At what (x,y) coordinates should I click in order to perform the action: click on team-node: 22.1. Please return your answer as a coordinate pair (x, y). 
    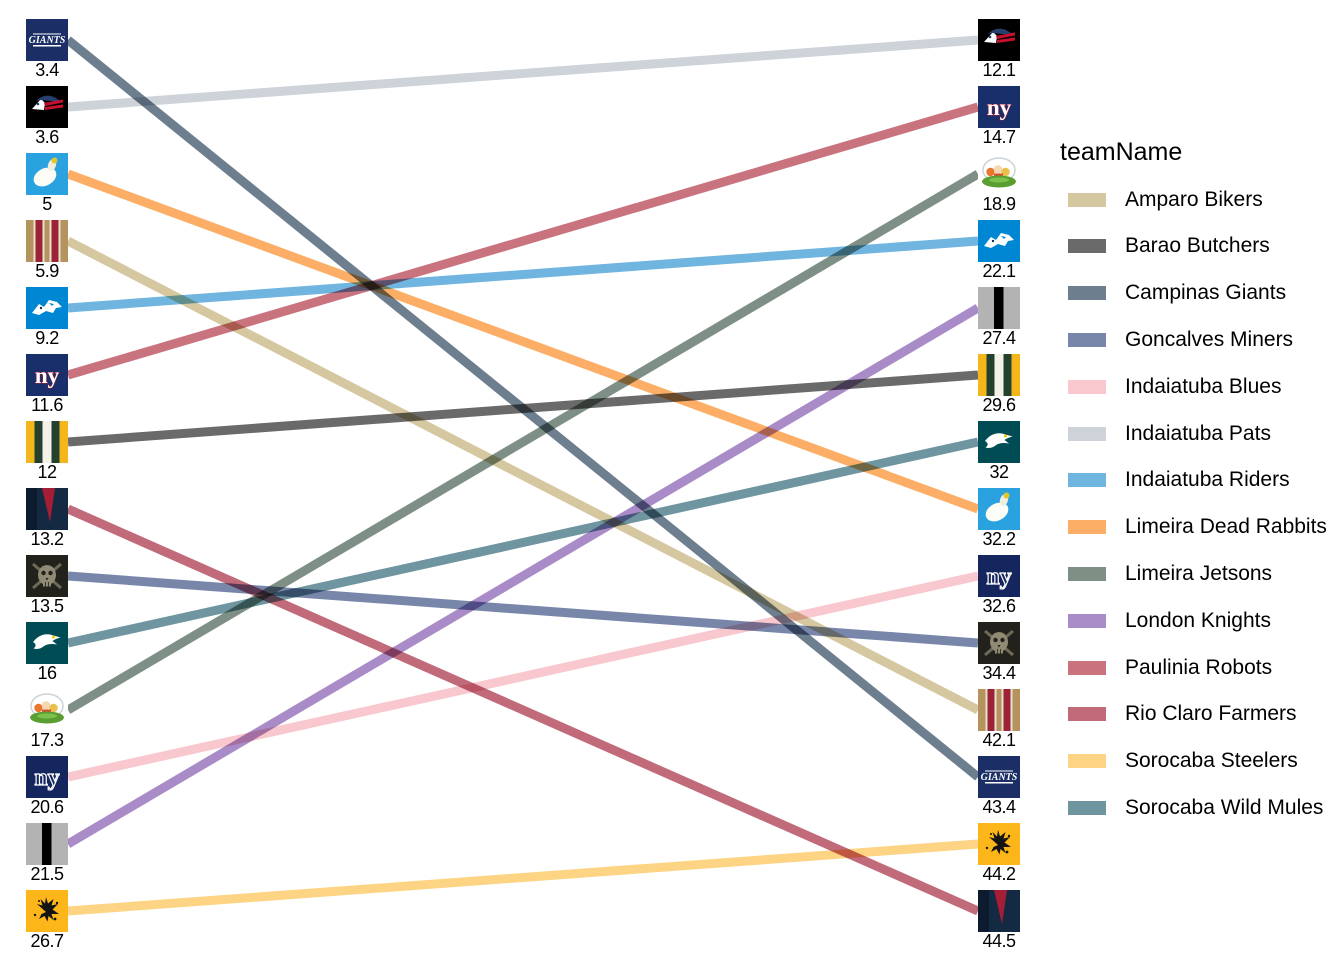
    Looking at the image, I should click on (999, 250).